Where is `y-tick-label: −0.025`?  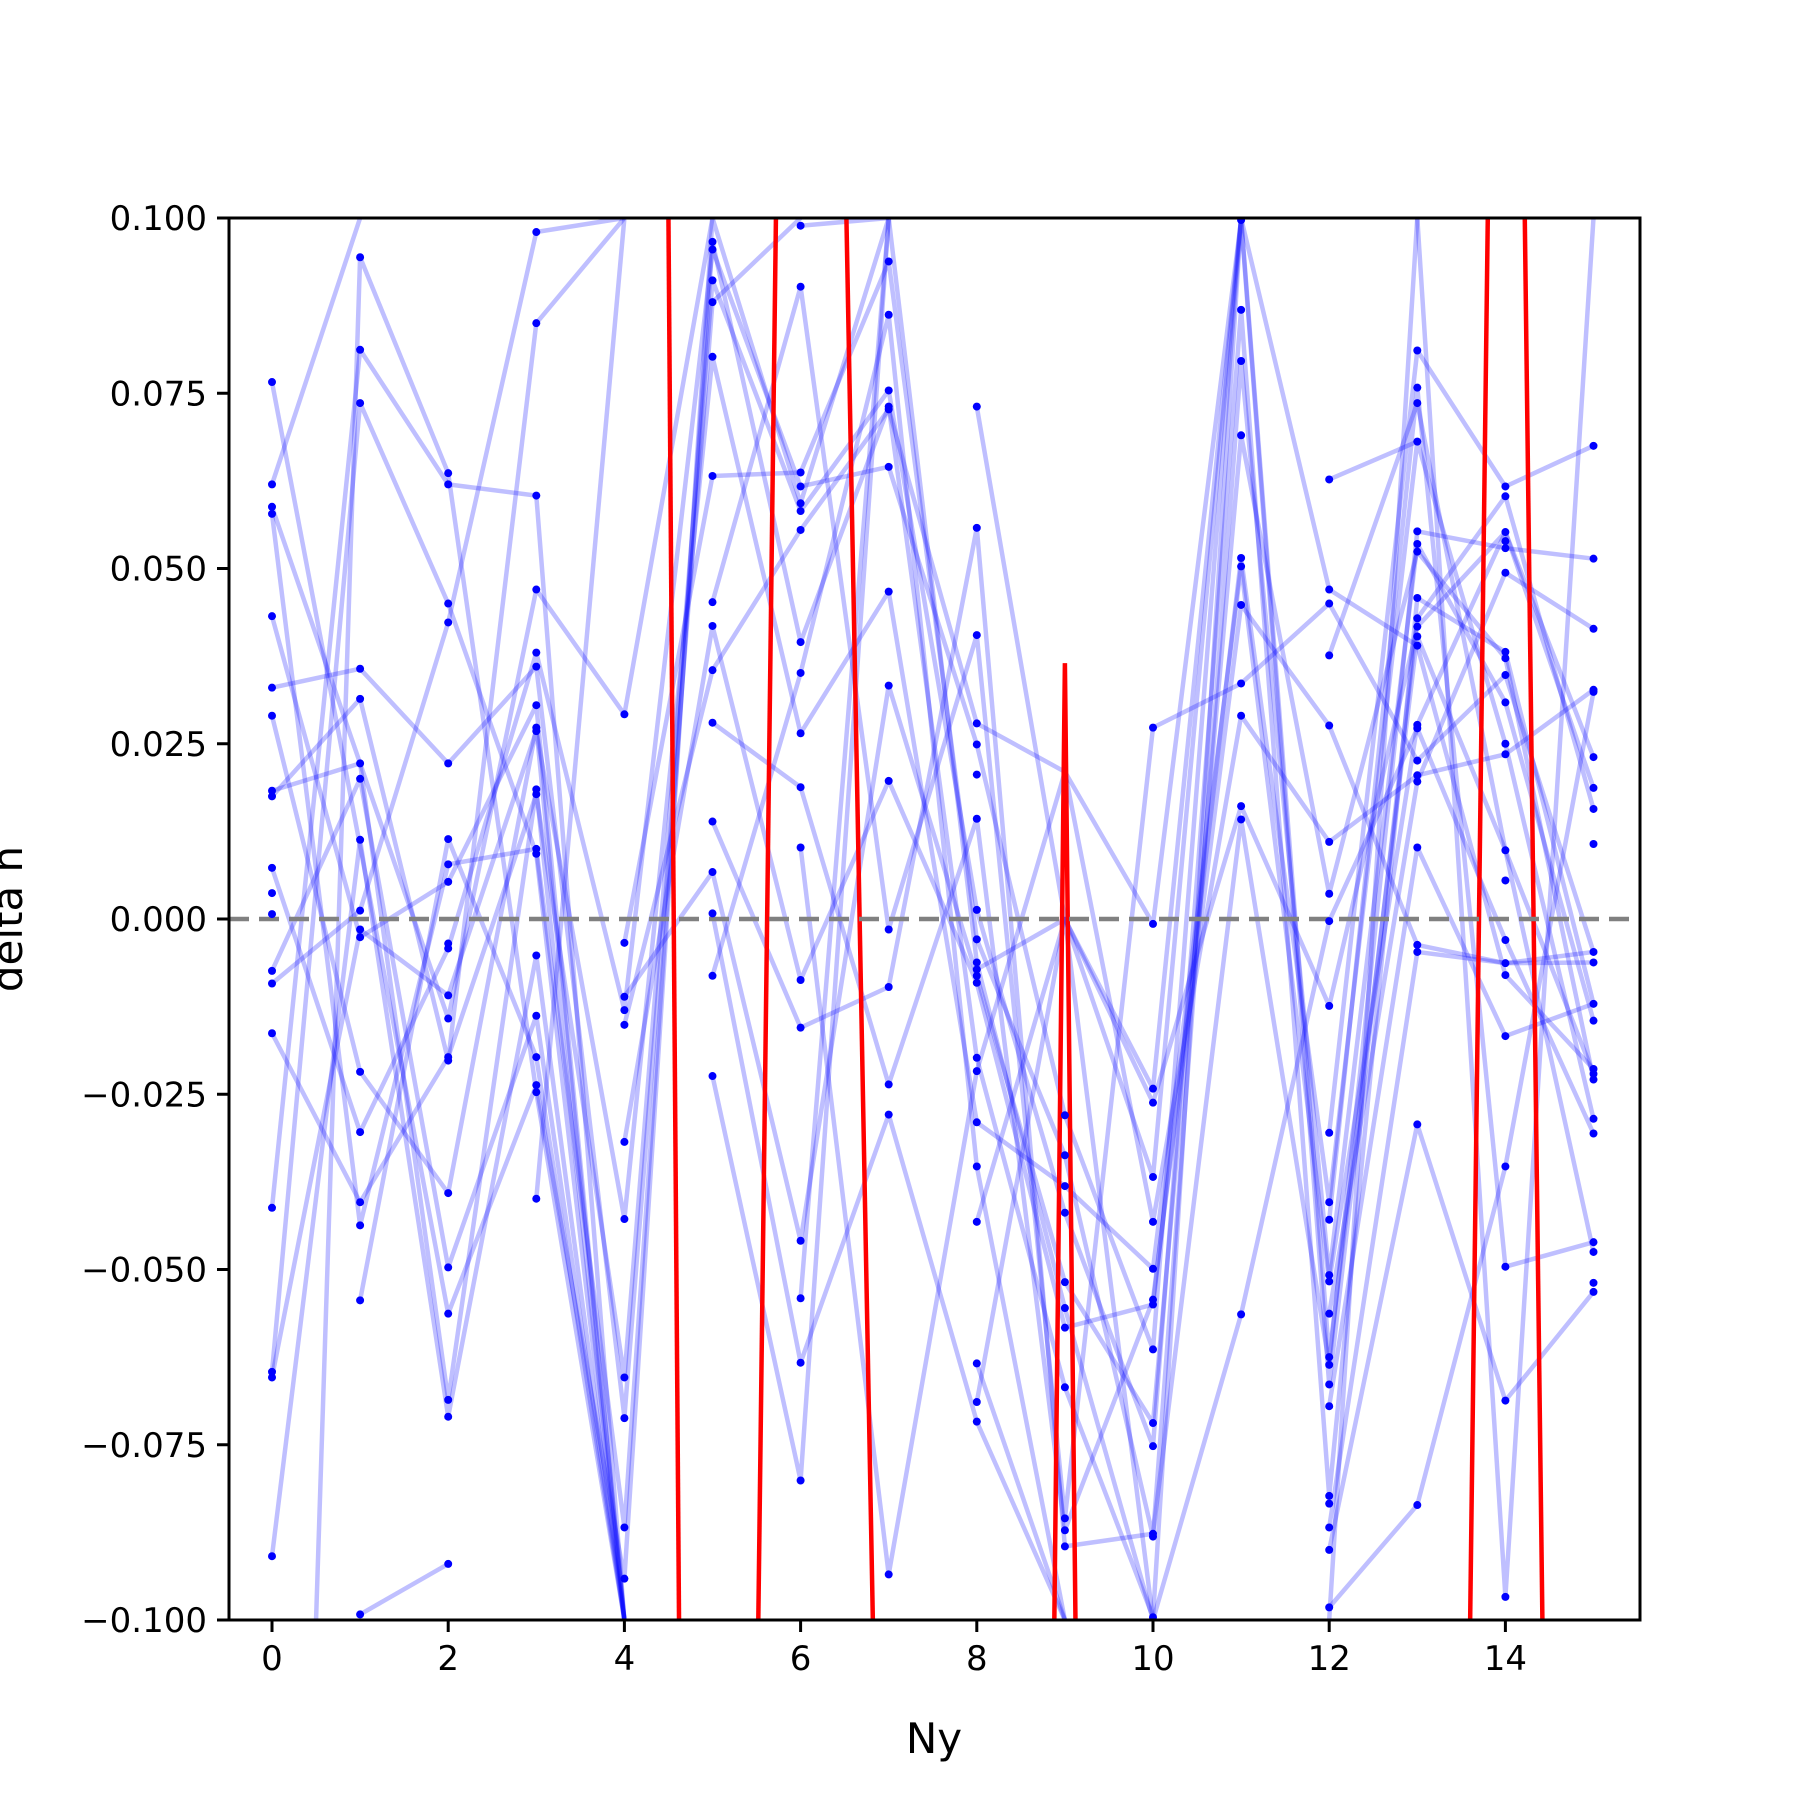
y-tick-label: −0.025 is located at coordinates (144, 1095).